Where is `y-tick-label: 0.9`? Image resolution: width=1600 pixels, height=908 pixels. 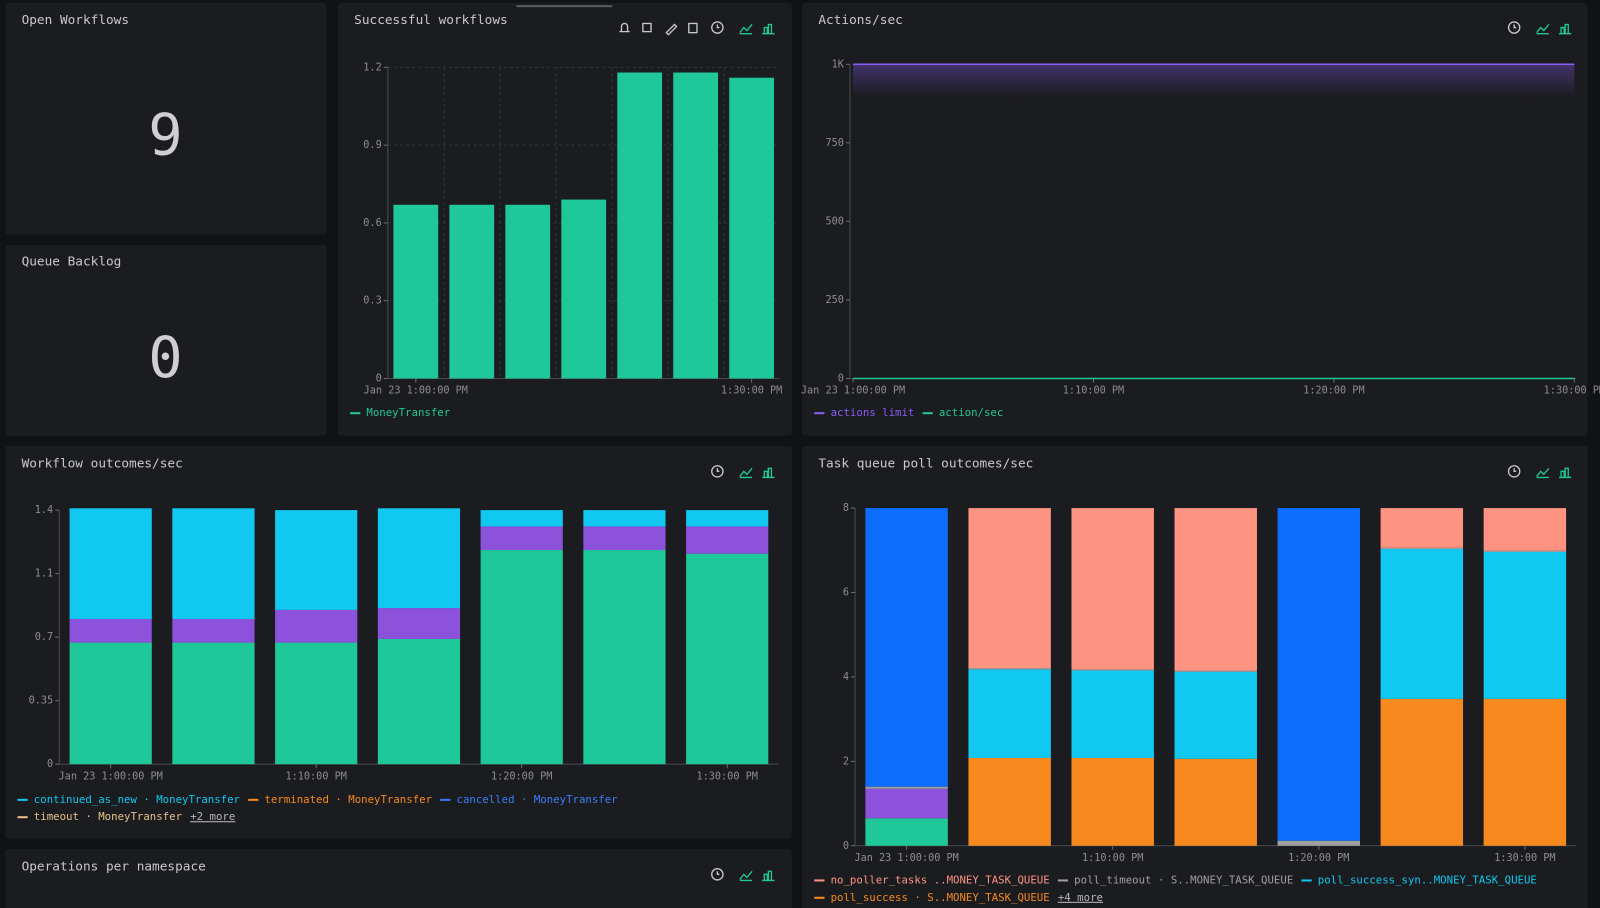 y-tick-label: 0.9 is located at coordinates (372, 145).